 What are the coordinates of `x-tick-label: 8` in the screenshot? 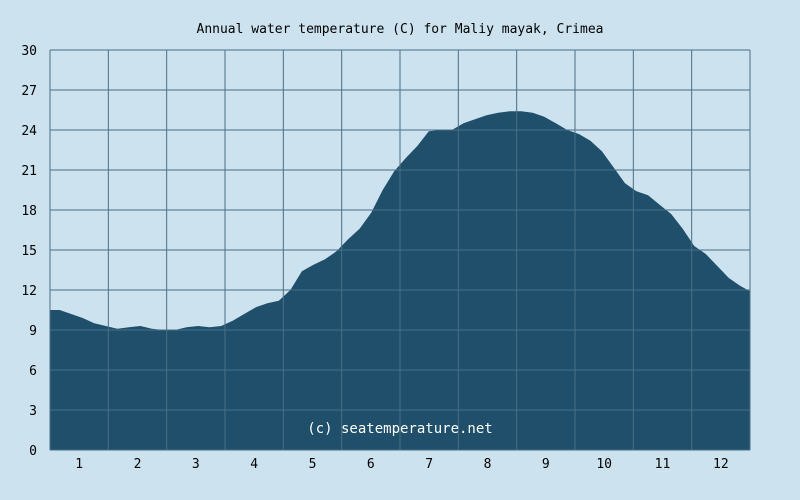 It's located at (488, 464).